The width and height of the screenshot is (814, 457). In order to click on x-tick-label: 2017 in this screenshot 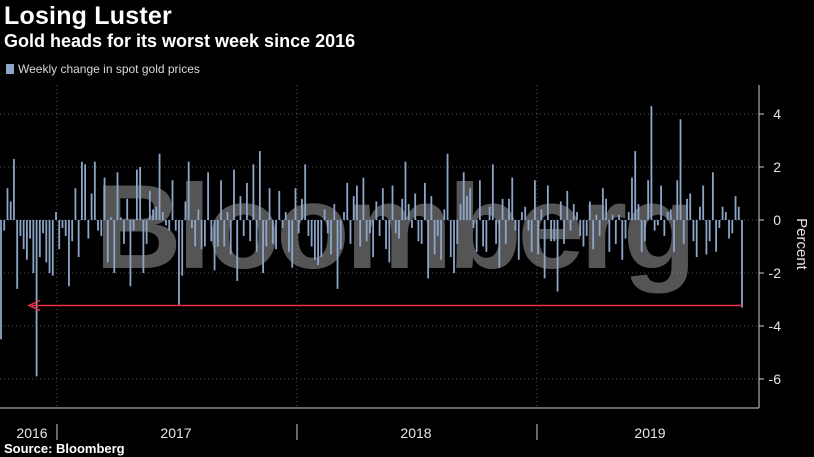, I will do `click(175, 433)`.